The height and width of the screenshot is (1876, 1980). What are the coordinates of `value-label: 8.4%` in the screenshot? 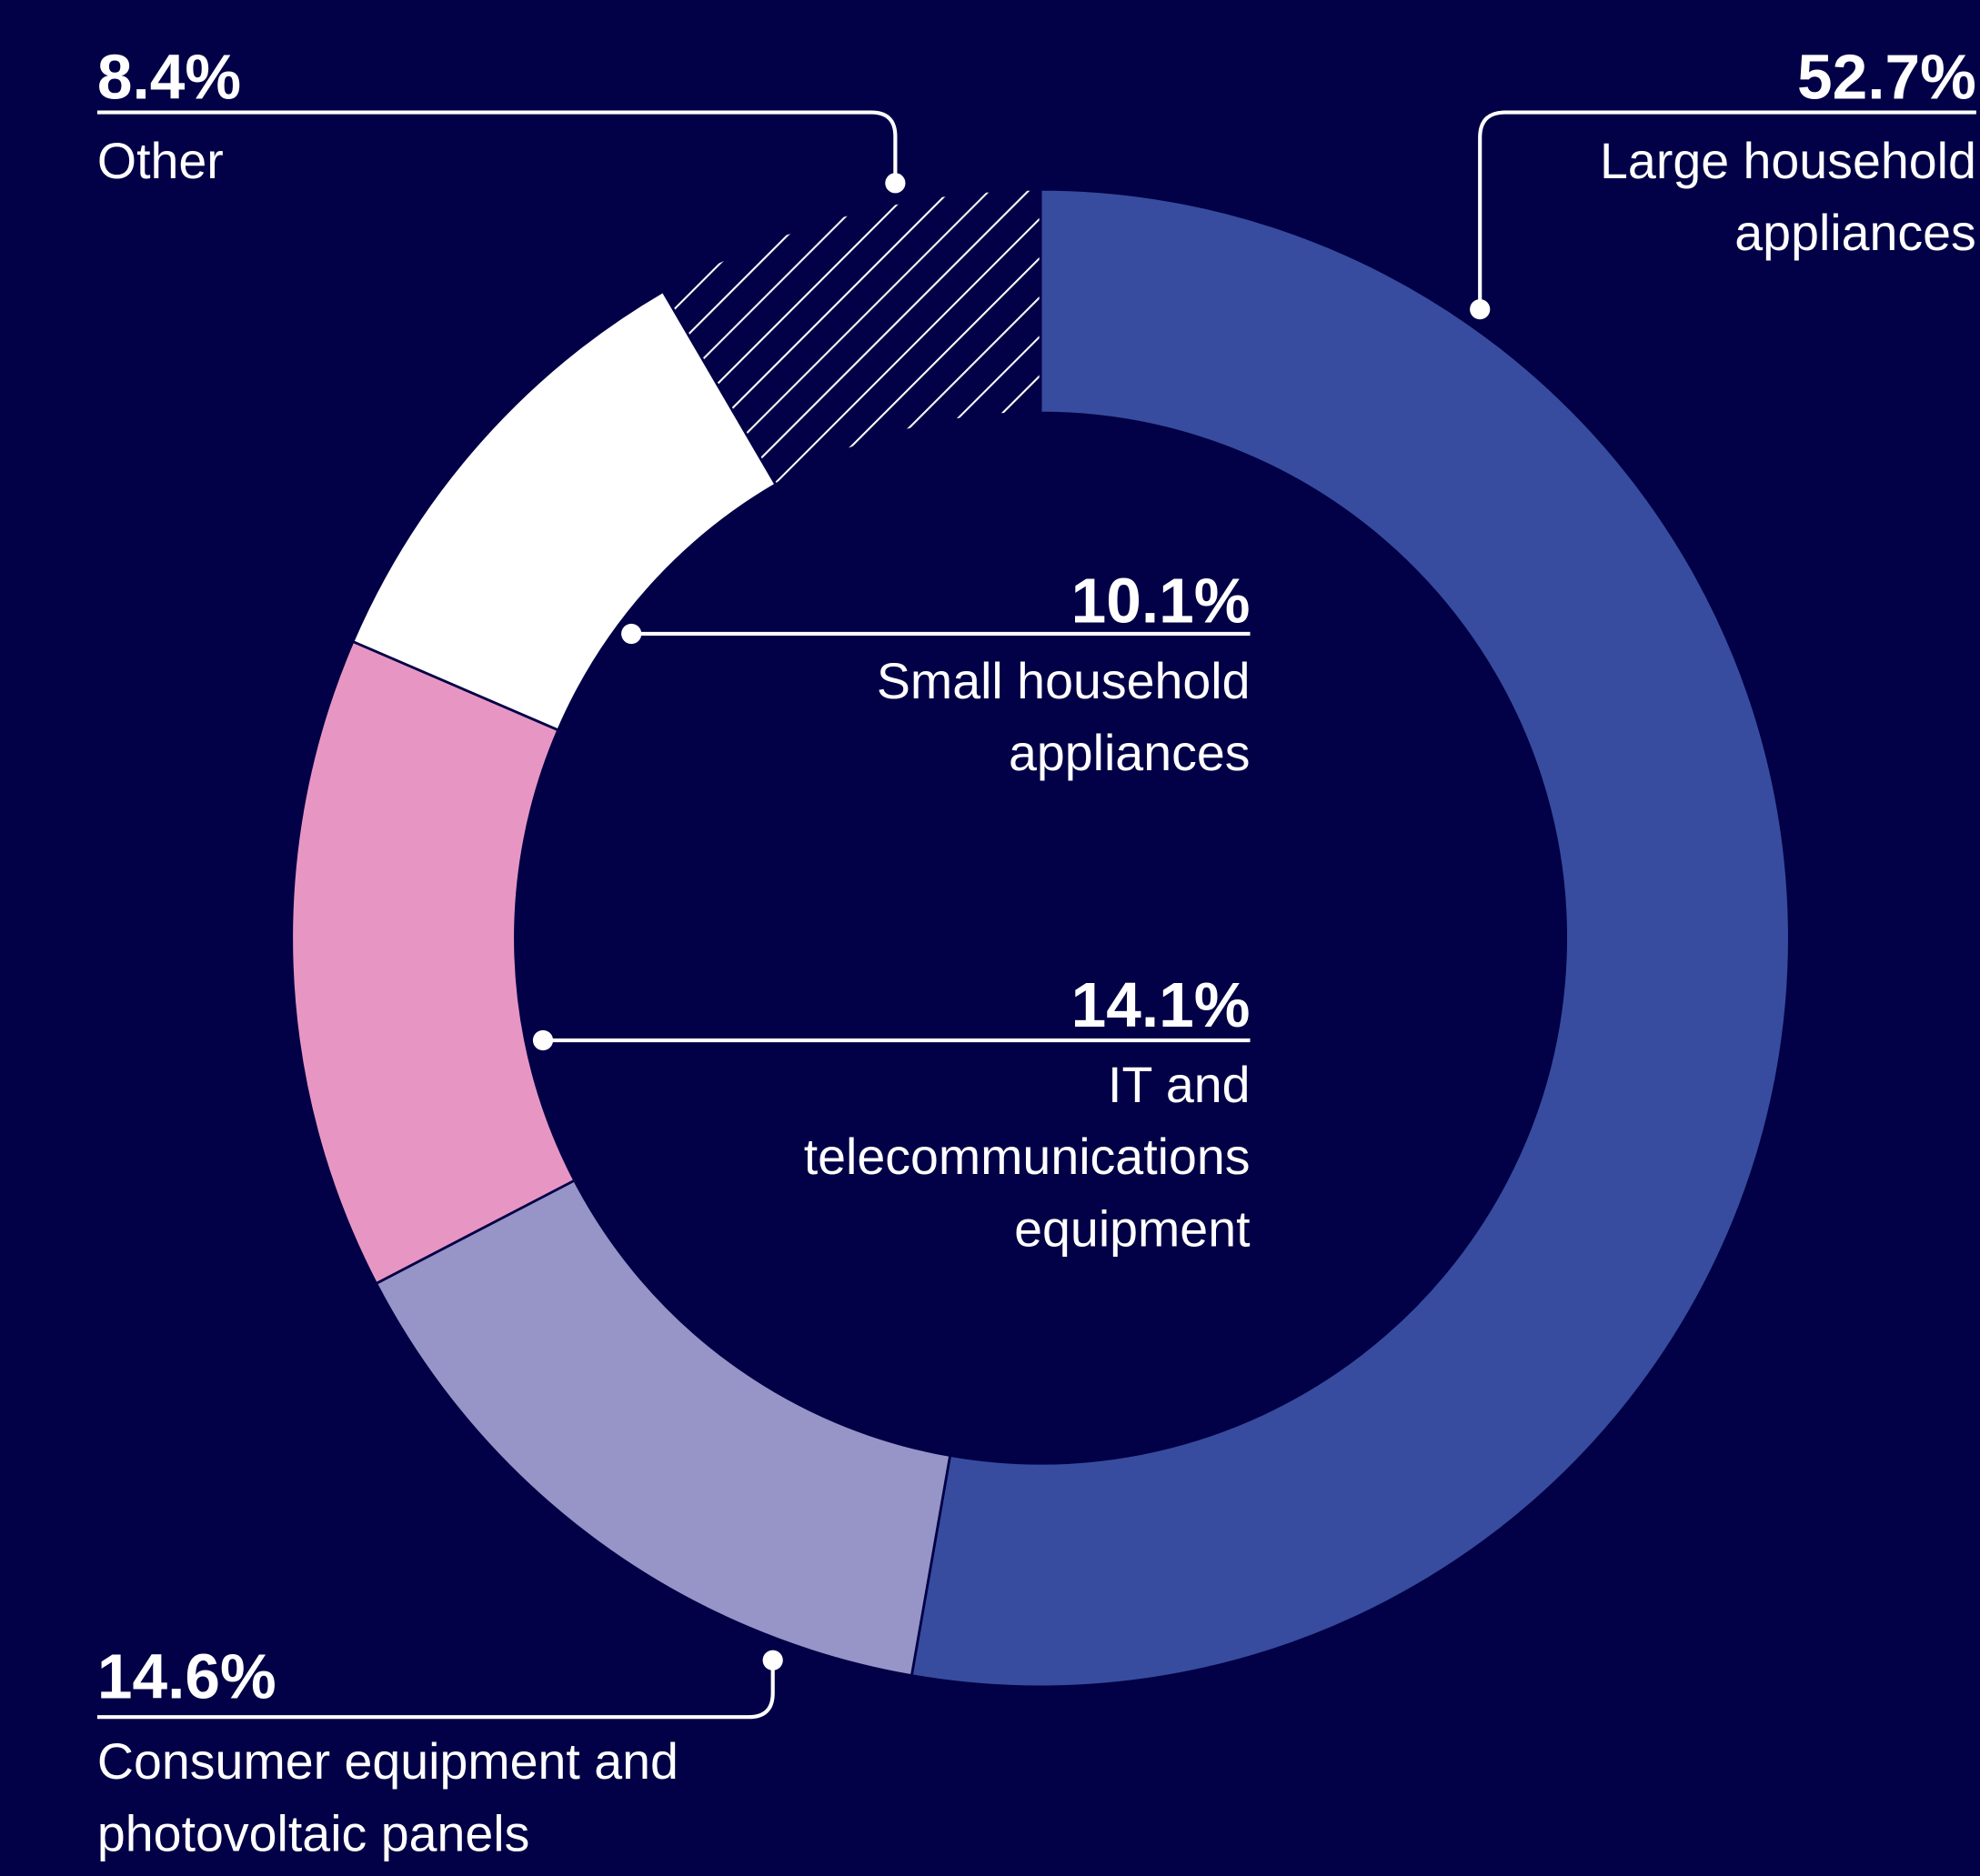 It's located at (169, 77).